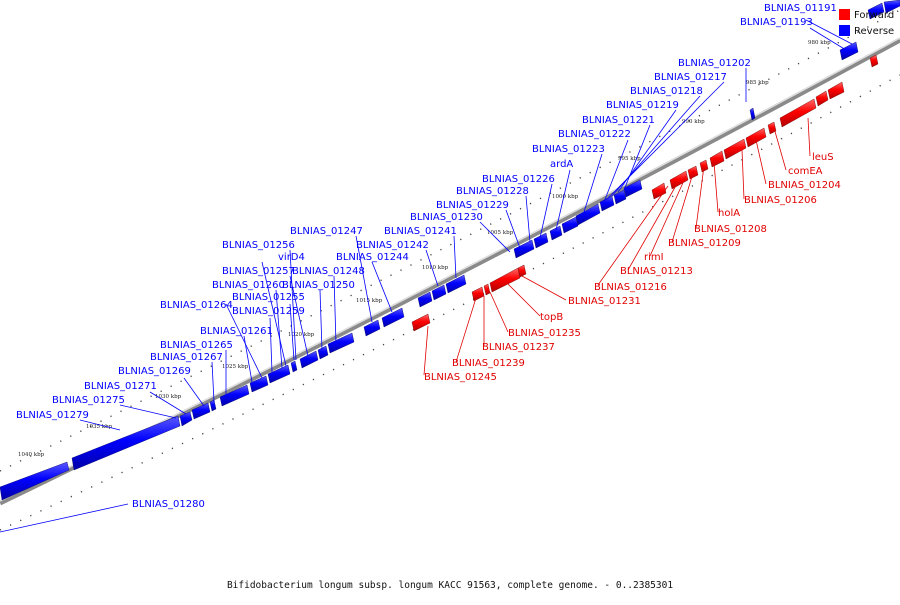 The height and width of the screenshot is (605, 900). I want to click on tick-label: 1010 kbp, so click(435, 268).